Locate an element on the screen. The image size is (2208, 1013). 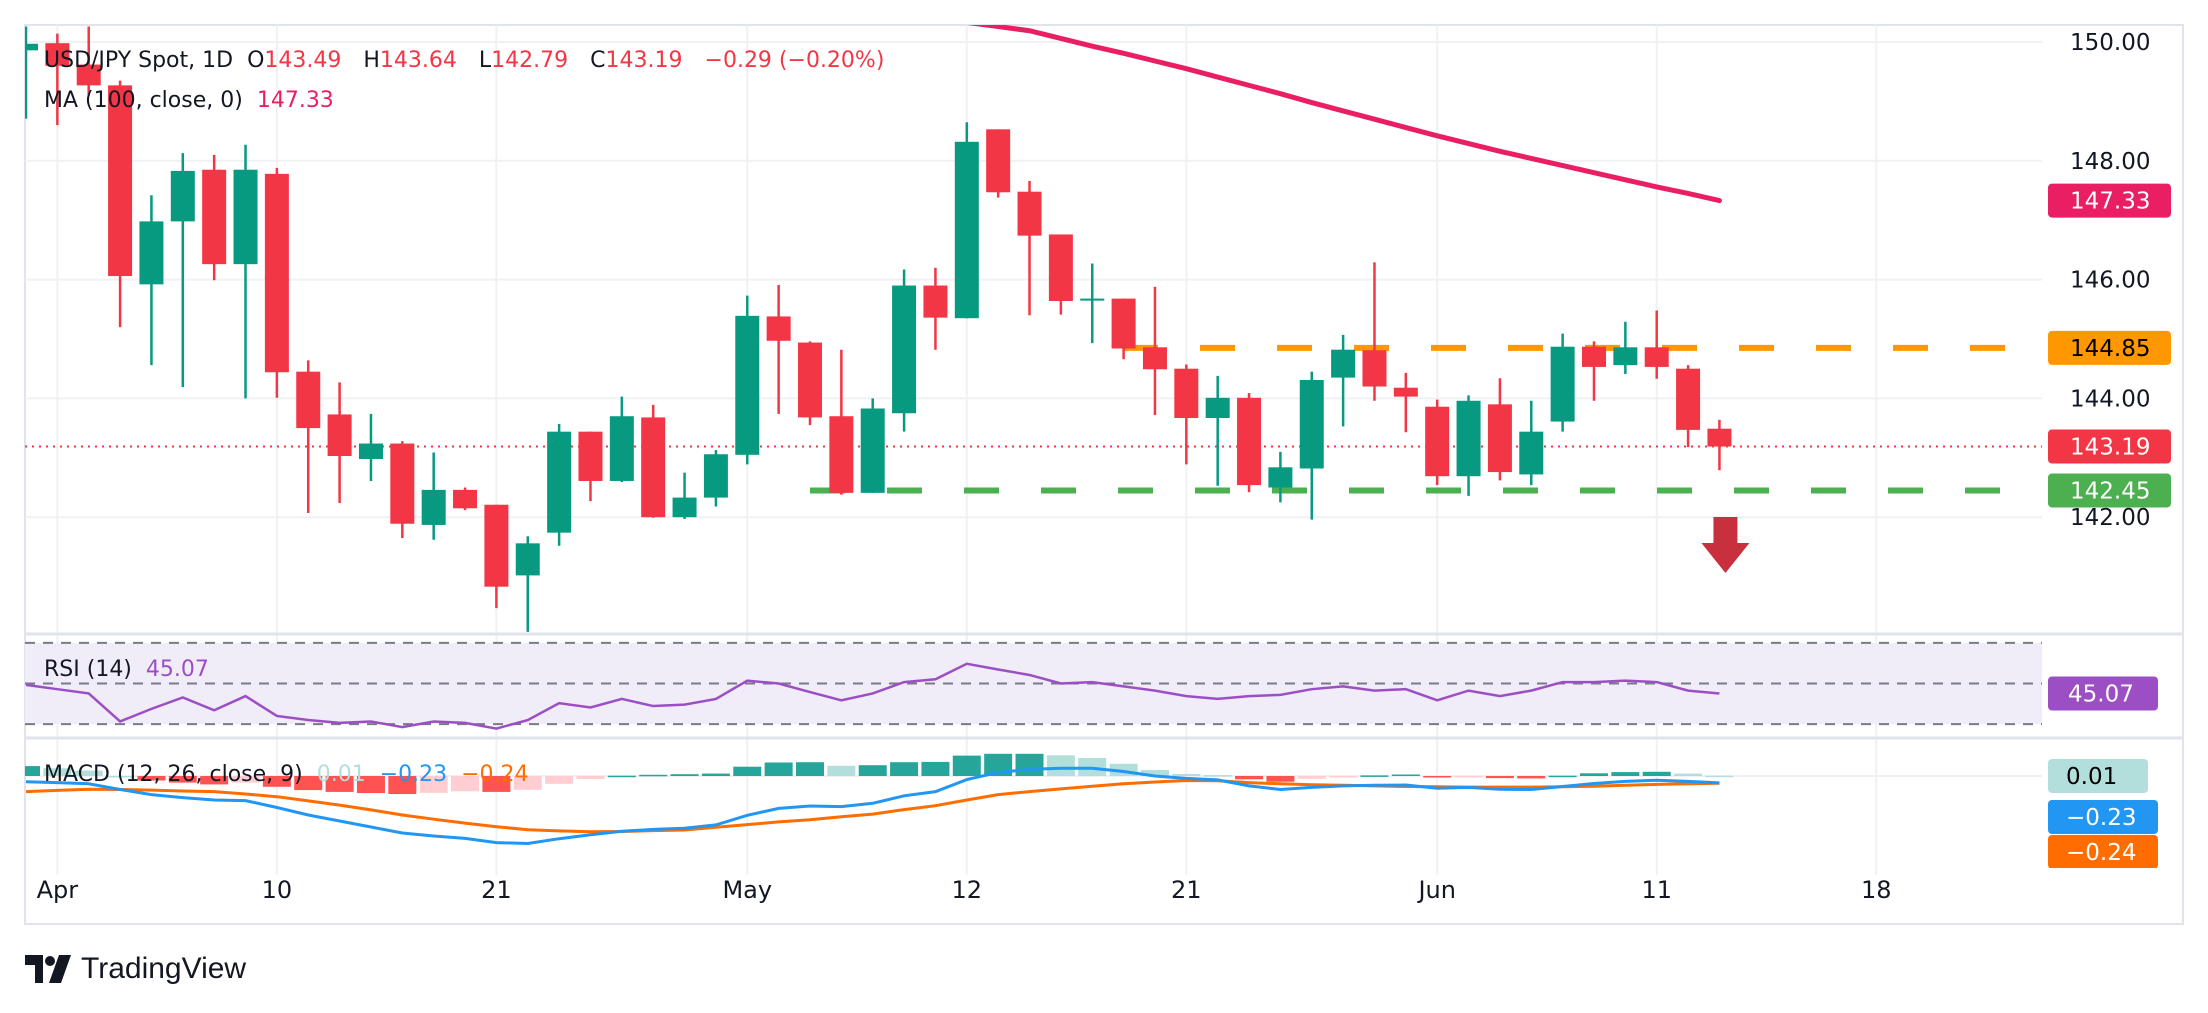
down-arrow-icon is located at coordinates (1725, 544).